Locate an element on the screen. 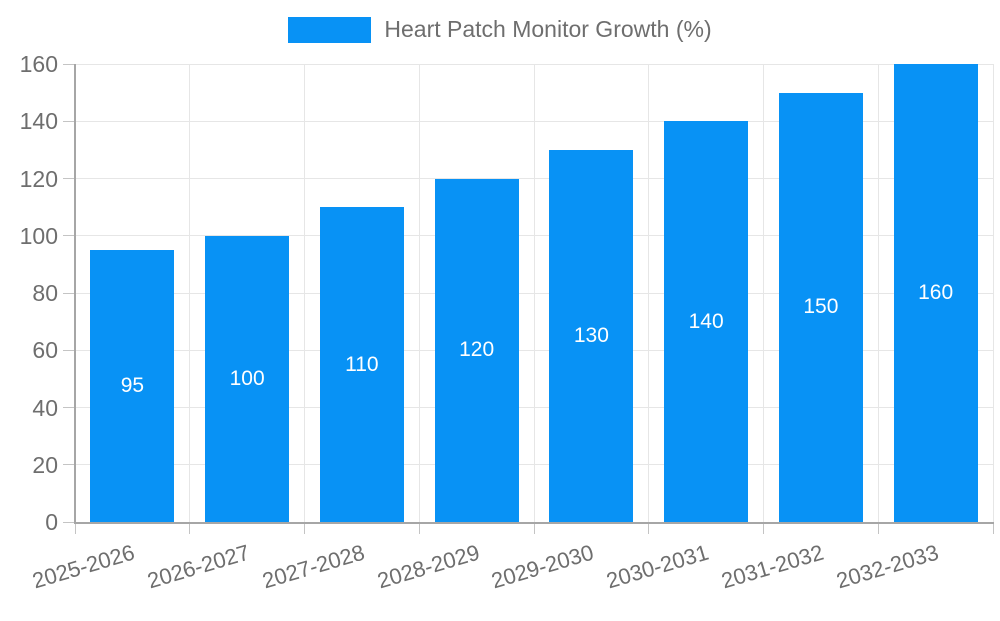 The width and height of the screenshot is (1000, 621). bar-2029-2030 is located at coordinates (591, 335).